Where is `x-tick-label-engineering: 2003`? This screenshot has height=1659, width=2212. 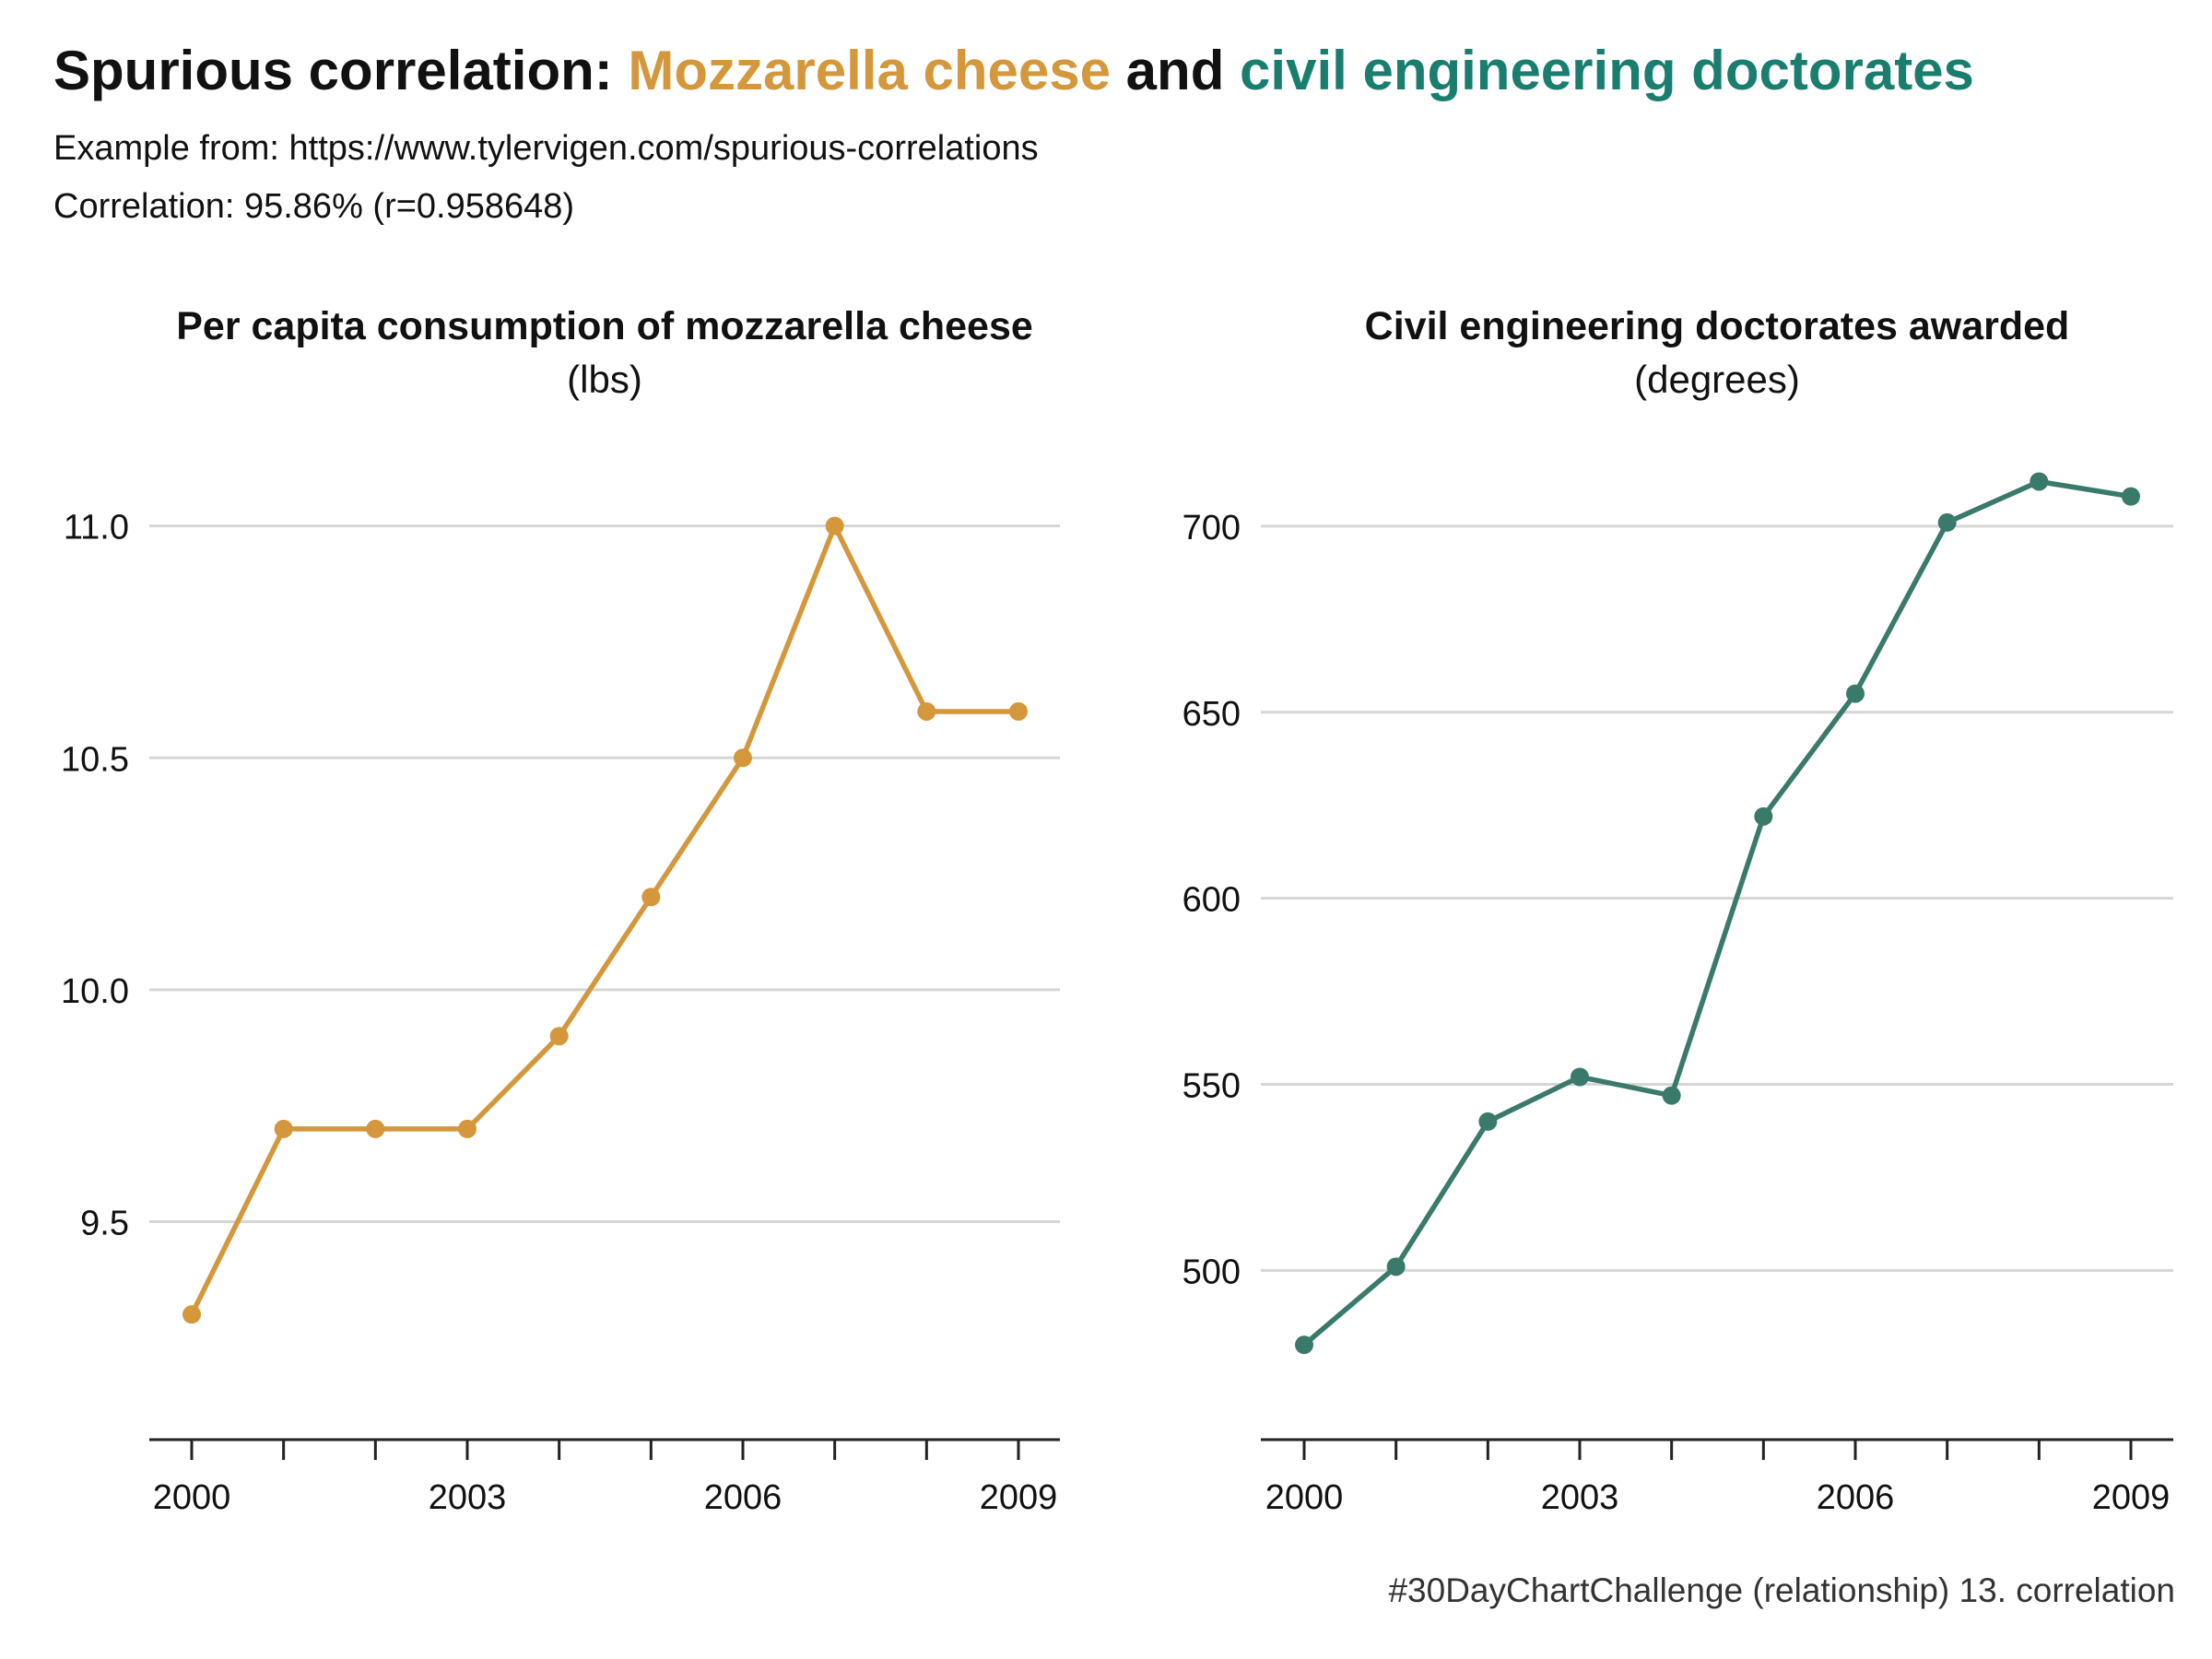
x-tick-label-engineering: 2003 is located at coordinates (1580, 1497).